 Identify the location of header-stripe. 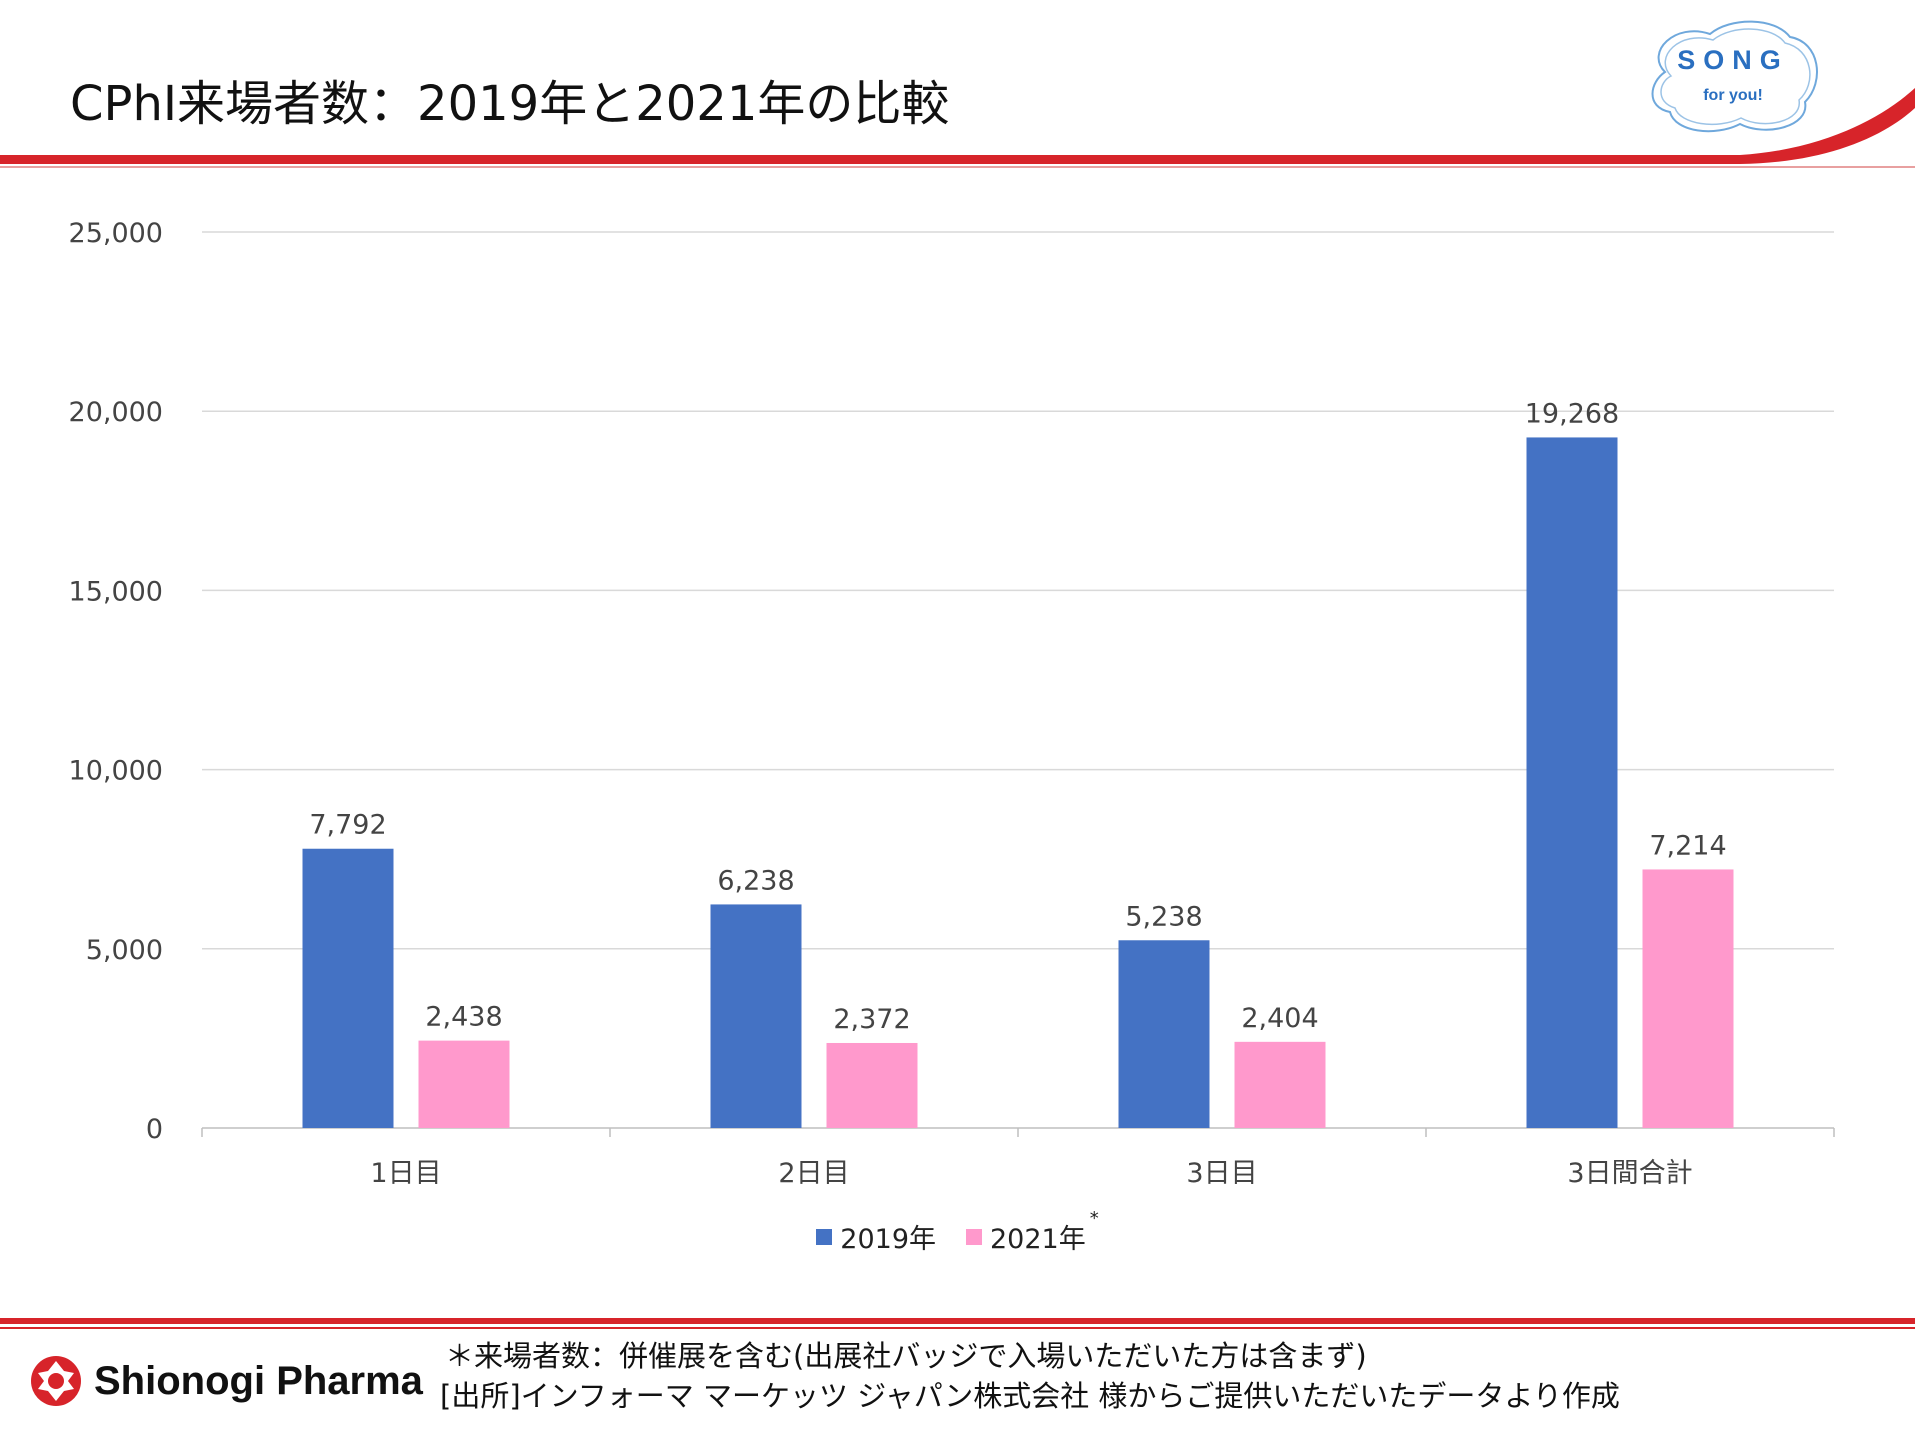
(957, 128).